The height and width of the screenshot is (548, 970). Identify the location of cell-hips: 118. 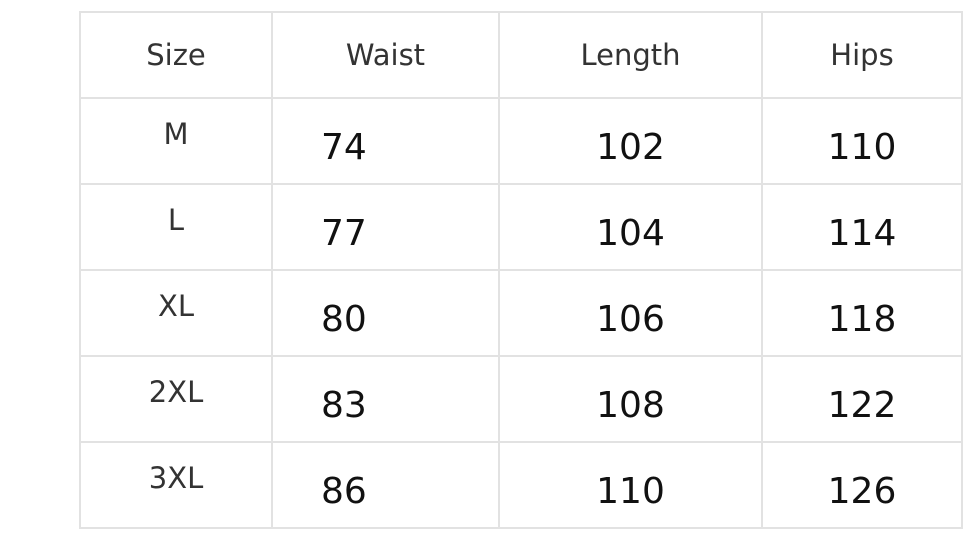
(862, 313).